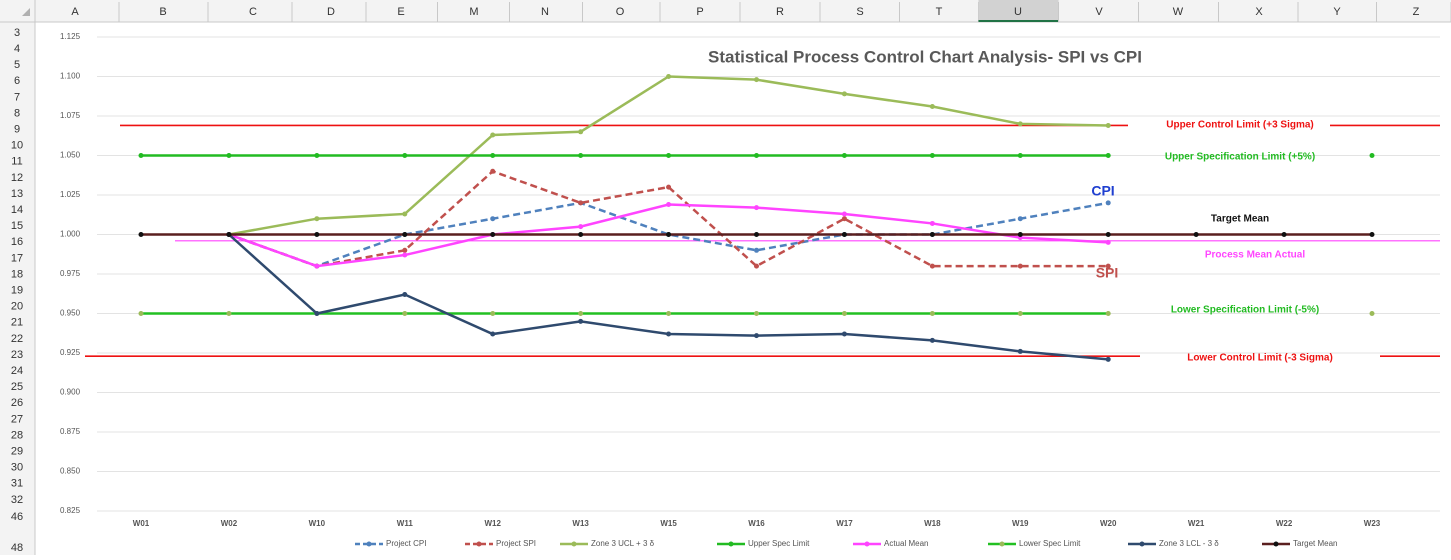 This screenshot has height=560, width=1451. Describe the element at coordinates (473, 12) in the screenshot. I see `column-header: M` at that location.